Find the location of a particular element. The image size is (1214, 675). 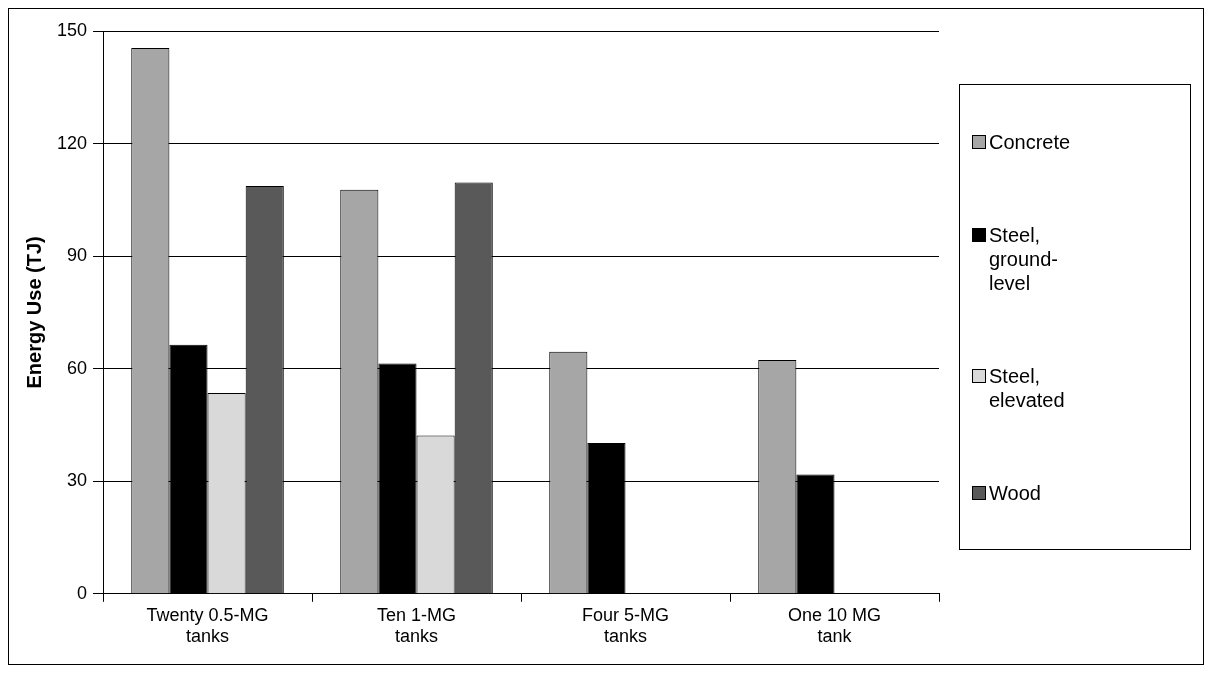

y-tick-label: 30 is located at coordinates (77, 480).